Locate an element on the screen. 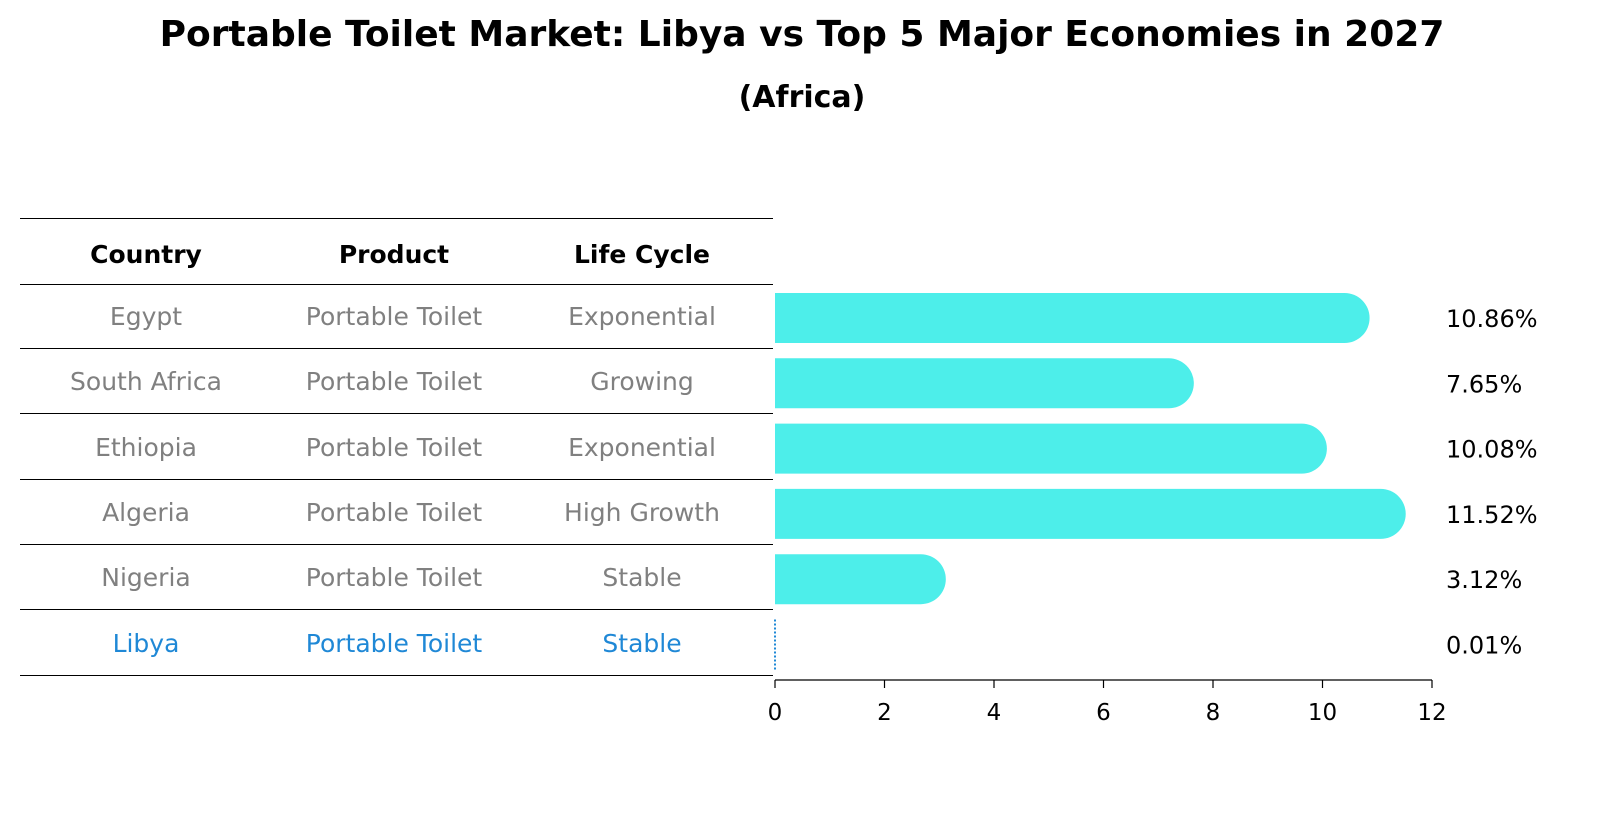 The height and width of the screenshot is (823, 1604). table-header-rule is located at coordinates (396, 284).